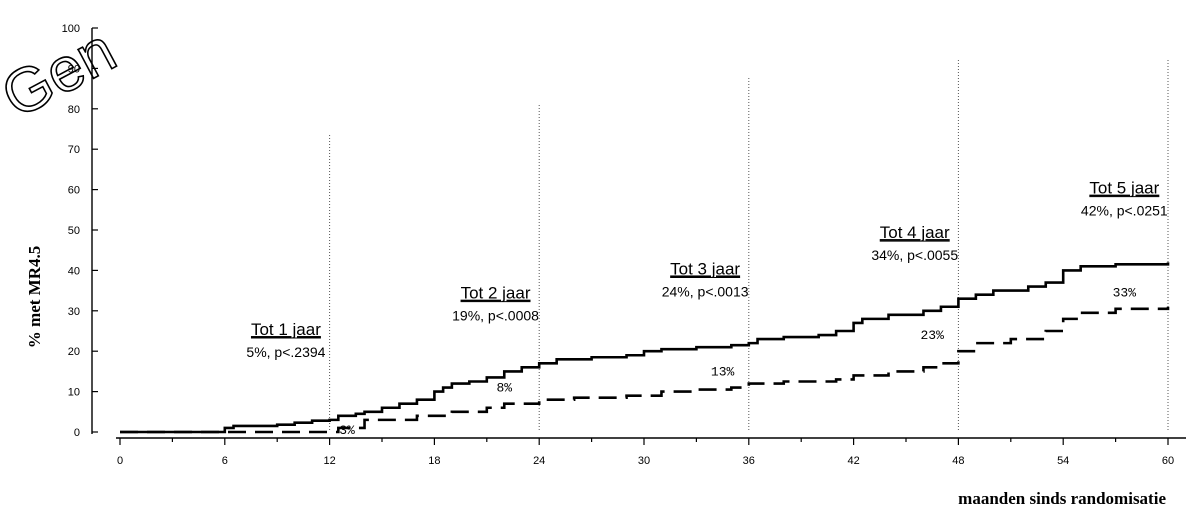  Describe the element at coordinates (434, 461) in the screenshot. I see `x-tick-label-18: 18` at that location.